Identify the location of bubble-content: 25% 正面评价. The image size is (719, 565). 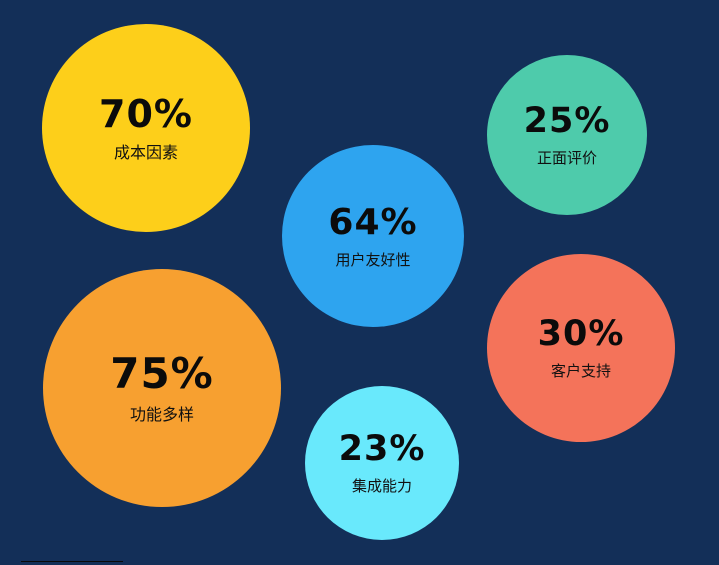
(567, 135).